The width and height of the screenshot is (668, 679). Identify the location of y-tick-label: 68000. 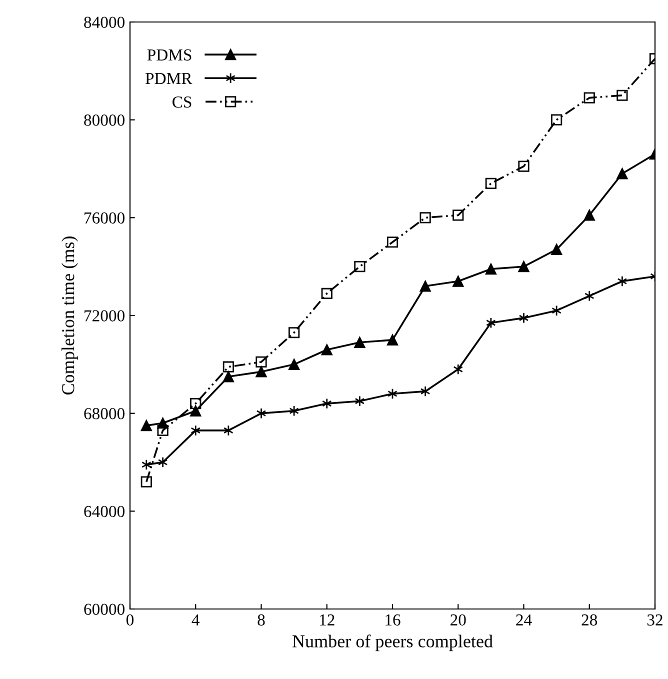
(104, 414).